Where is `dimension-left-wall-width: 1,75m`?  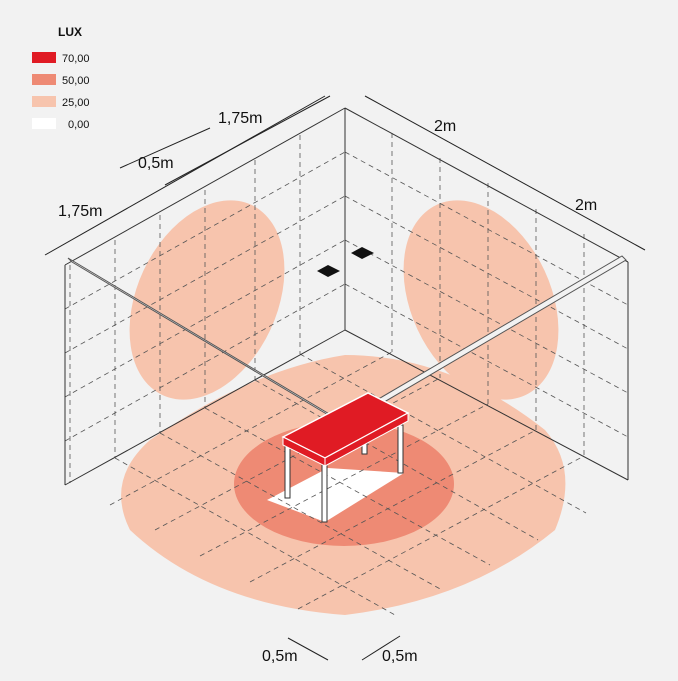 dimension-left-wall-width: 1,75m is located at coordinates (240, 118).